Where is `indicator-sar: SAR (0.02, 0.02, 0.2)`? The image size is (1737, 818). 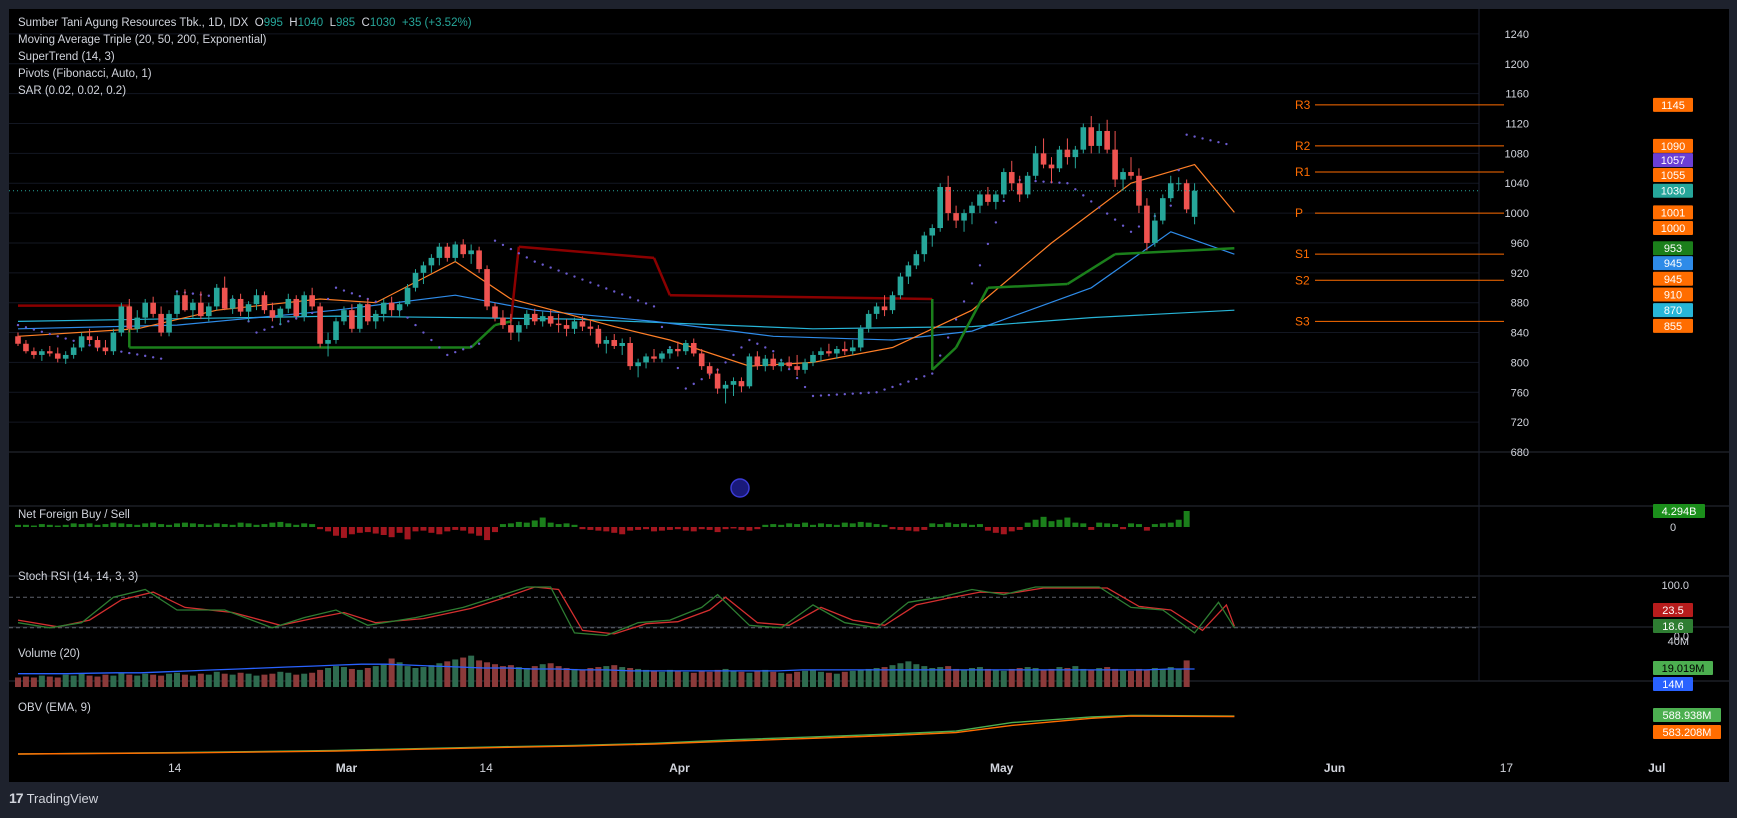
indicator-sar: SAR (0.02, 0.02, 0.2) is located at coordinates (72, 91).